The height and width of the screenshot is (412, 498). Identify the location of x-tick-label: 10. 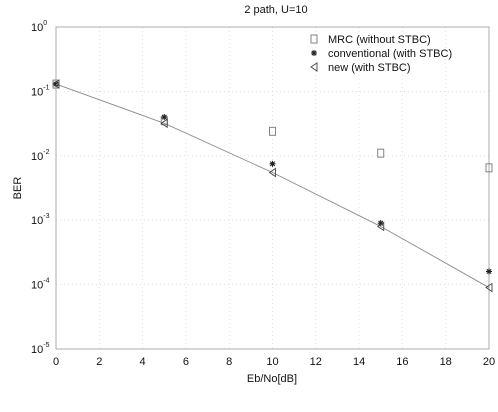
(272, 362).